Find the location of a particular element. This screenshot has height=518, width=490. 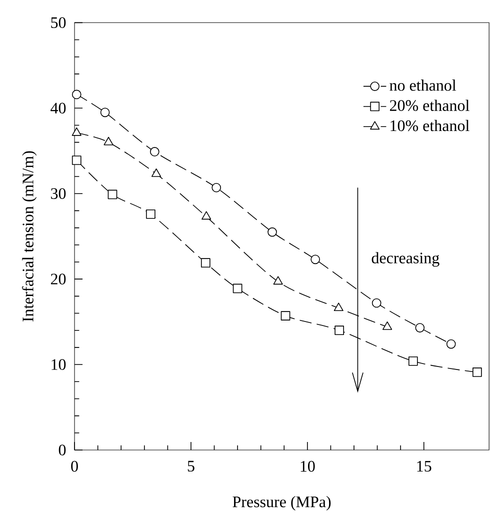

legend-label: 10% ethanol is located at coordinates (430, 126).